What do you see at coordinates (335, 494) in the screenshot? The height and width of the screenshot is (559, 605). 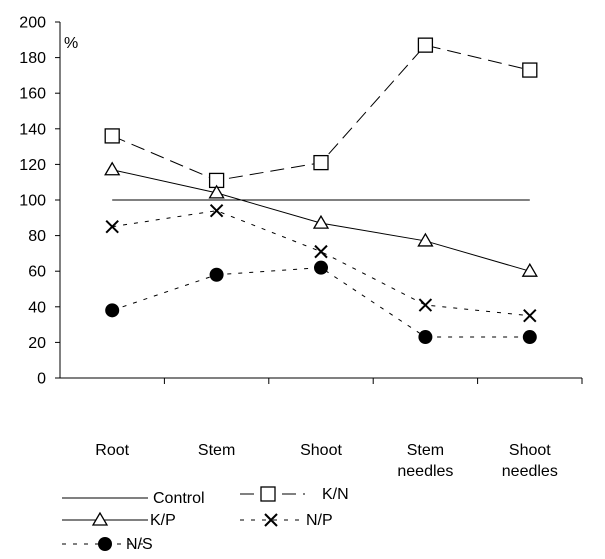 I see `legend-label-k-n: K/N` at bounding box center [335, 494].